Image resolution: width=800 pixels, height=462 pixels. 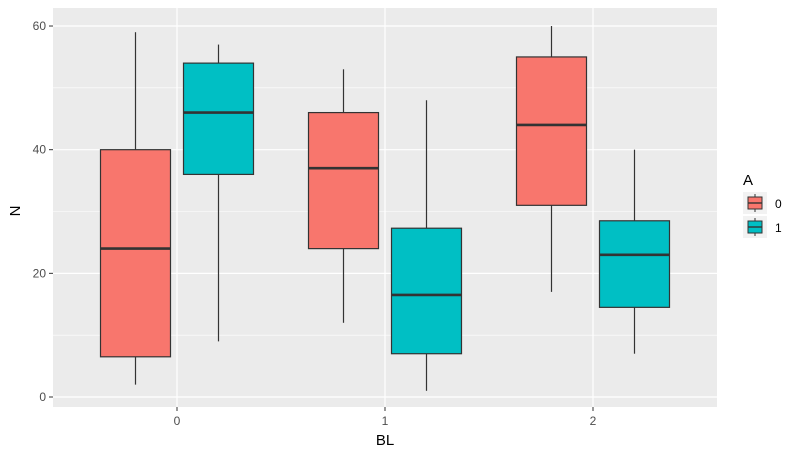 I want to click on legend-item-0: 0, so click(x=762, y=203).